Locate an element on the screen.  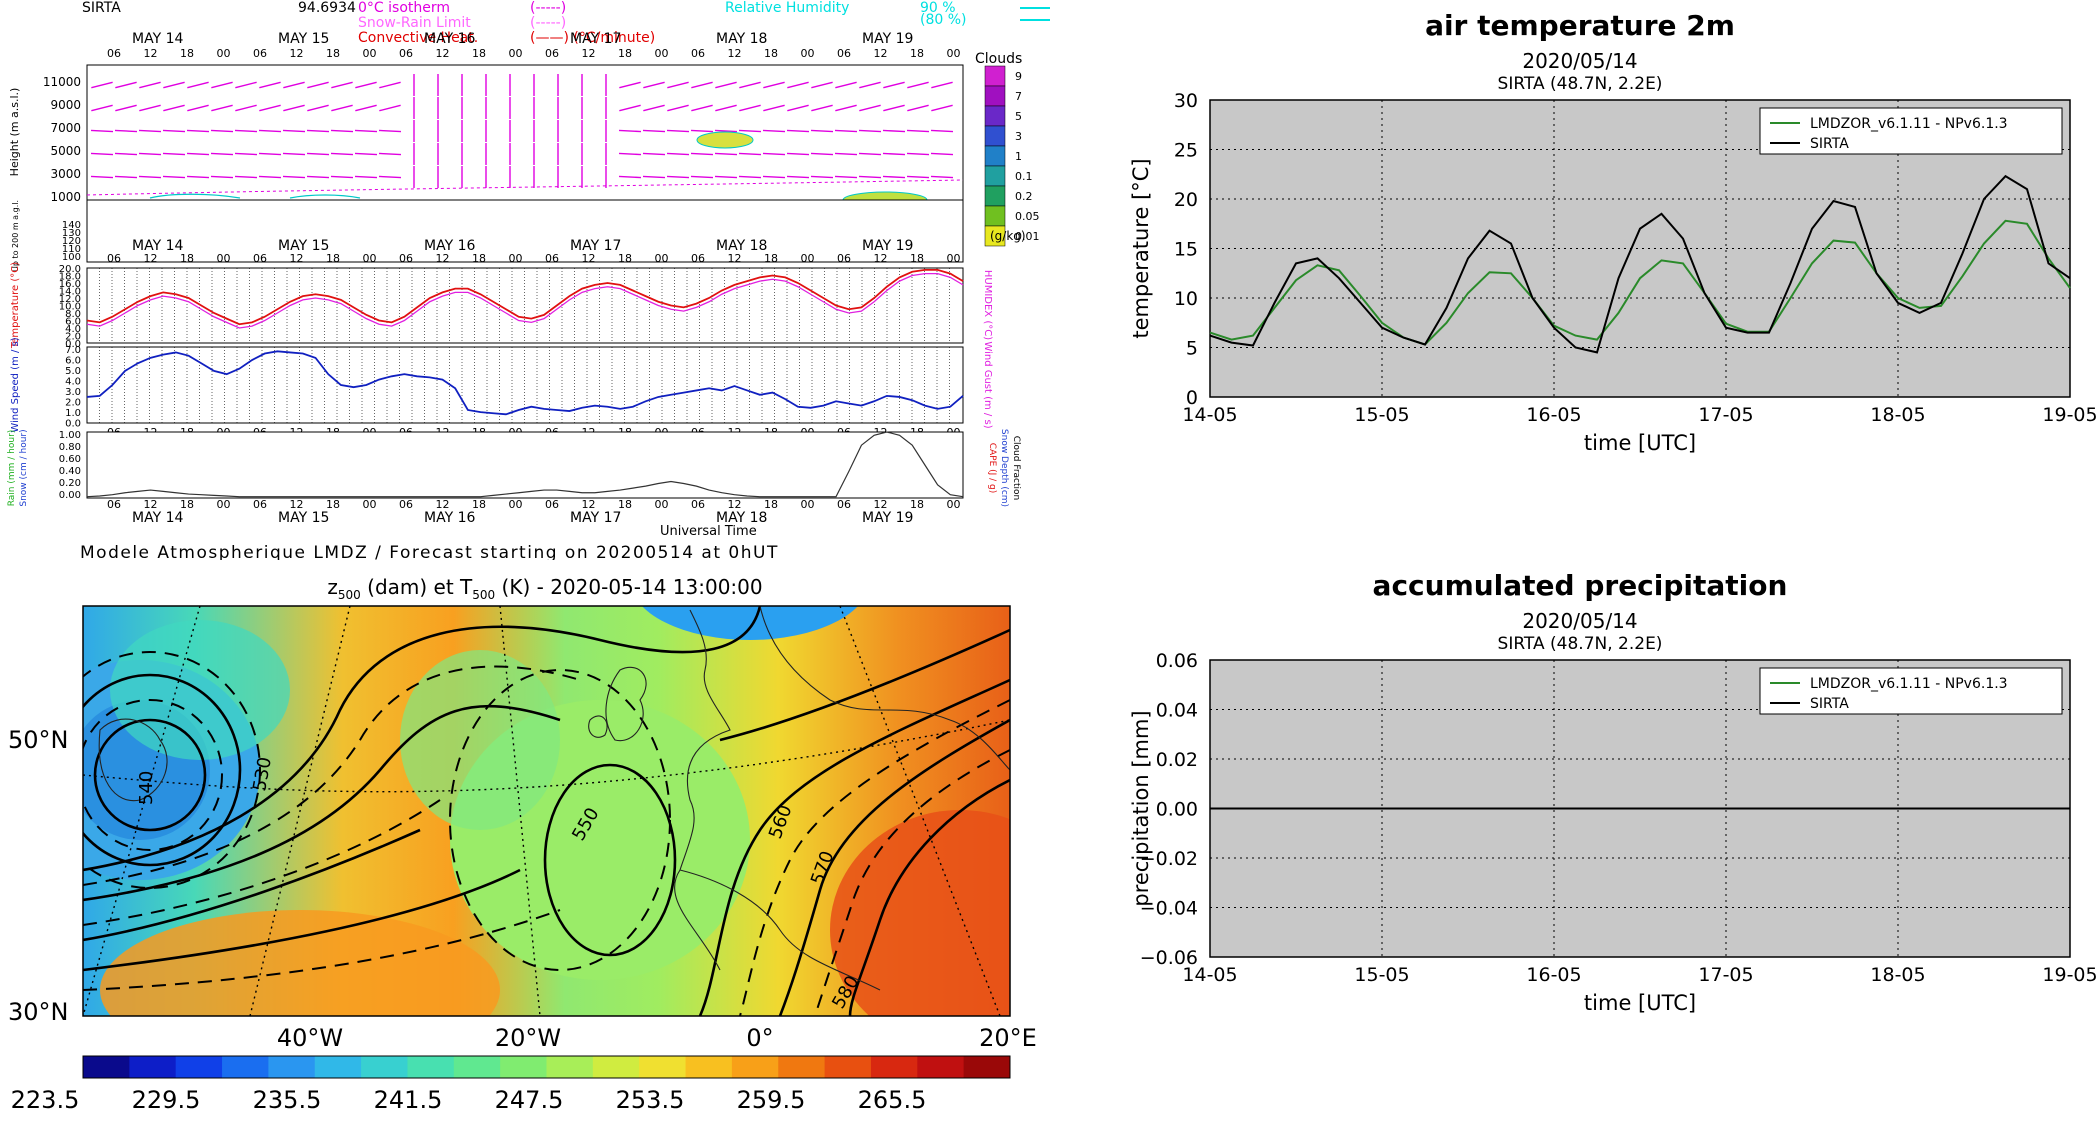
height-tick: 5000 is located at coordinates (65, 151).